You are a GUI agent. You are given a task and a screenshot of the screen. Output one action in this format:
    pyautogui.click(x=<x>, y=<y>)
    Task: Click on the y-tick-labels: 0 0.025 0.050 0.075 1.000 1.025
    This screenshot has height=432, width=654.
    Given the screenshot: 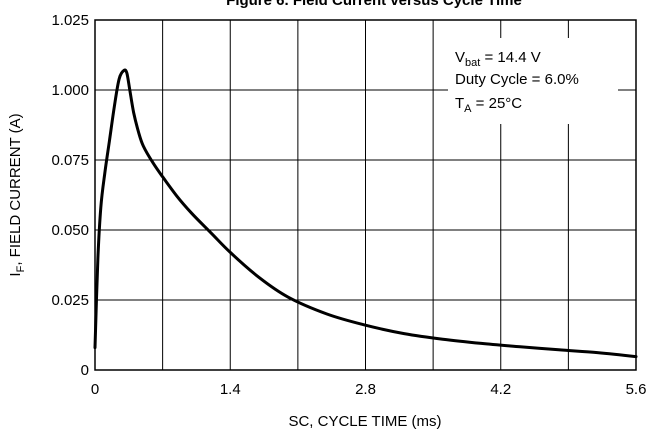 What is the action you would take?
    pyautogui.click(x=70, y=195)
    